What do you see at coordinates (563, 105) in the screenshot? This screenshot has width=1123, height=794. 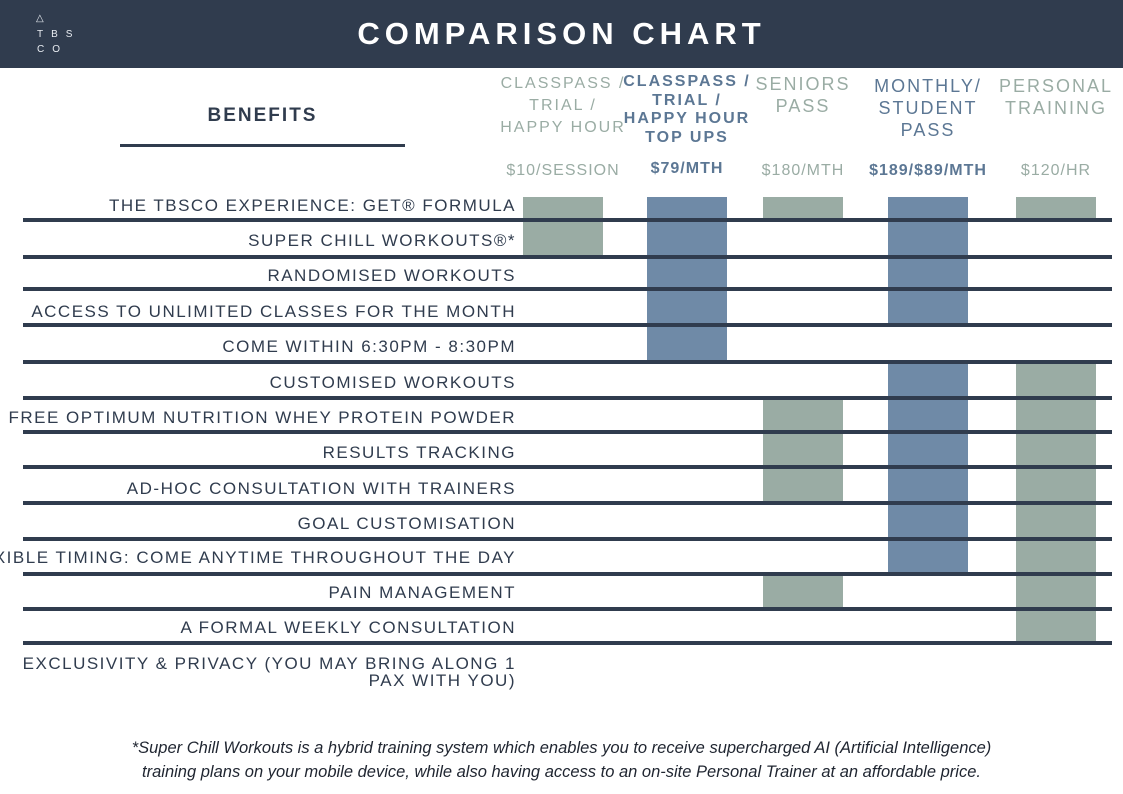 I see `plan-header-1: CLASSPASS / TRIAL / HAPPY HOUR` at bounding box center [563, 105].